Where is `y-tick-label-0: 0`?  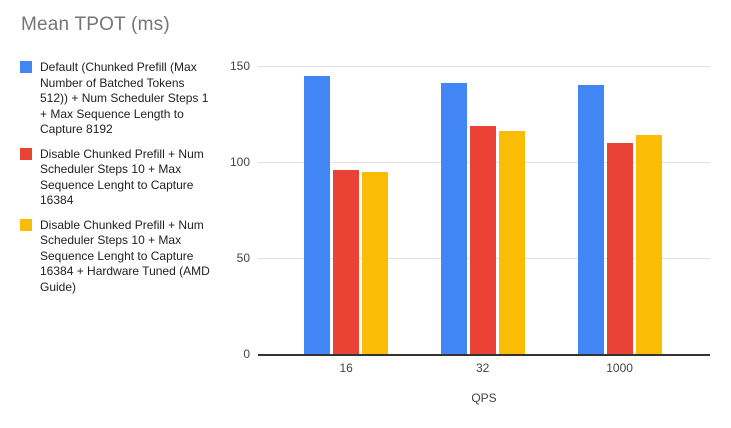 y-tick-label-0: 0 is located at coordinates (246, 354).